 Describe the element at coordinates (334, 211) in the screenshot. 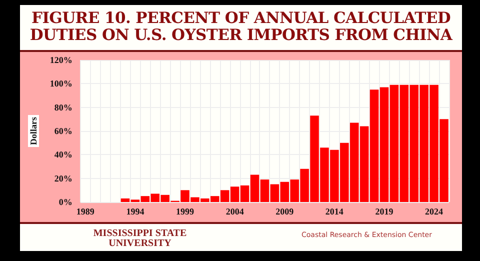

I see `x-tick-label: 2014` at that location.